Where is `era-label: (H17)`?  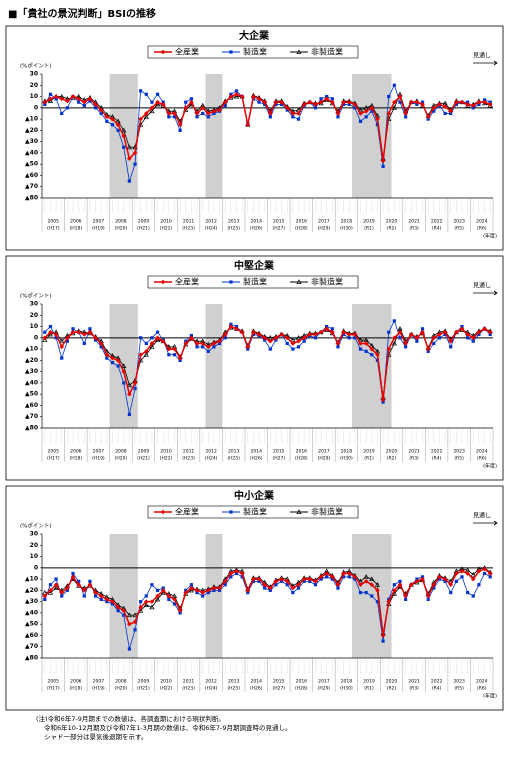 era-label: (H17) is located at coordinates (53, 459).